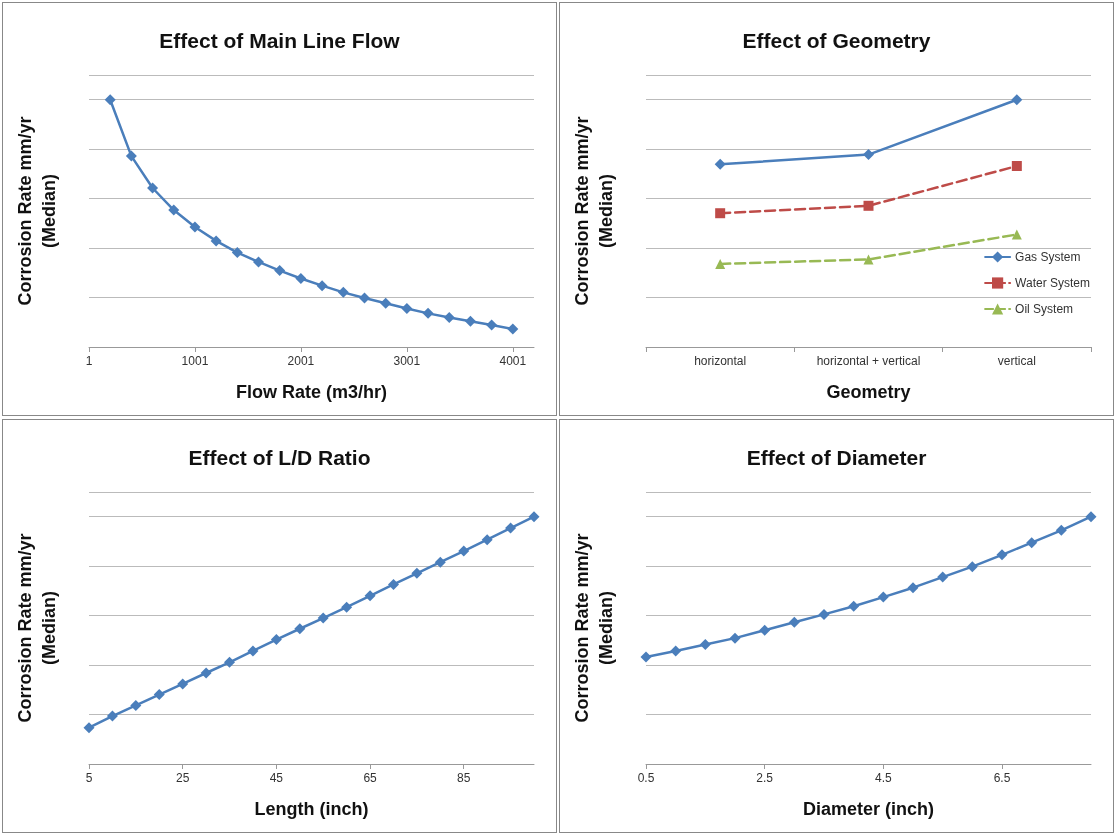 The height and width of the screenshot is (835, 1117). I want to click on x-axis-title: Length (inch), so click(311, 808).